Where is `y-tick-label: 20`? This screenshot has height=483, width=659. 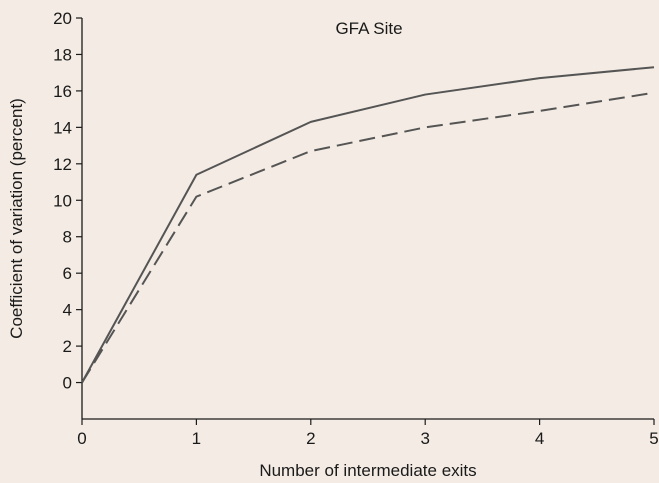 y-tick-label: 20 is located at coordinates (62, 18).